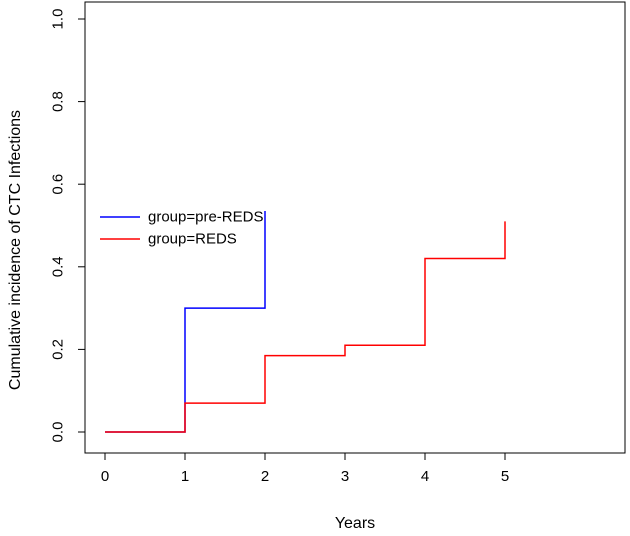  I want to click on y-tick-label: 0.2, so click(58, 349).